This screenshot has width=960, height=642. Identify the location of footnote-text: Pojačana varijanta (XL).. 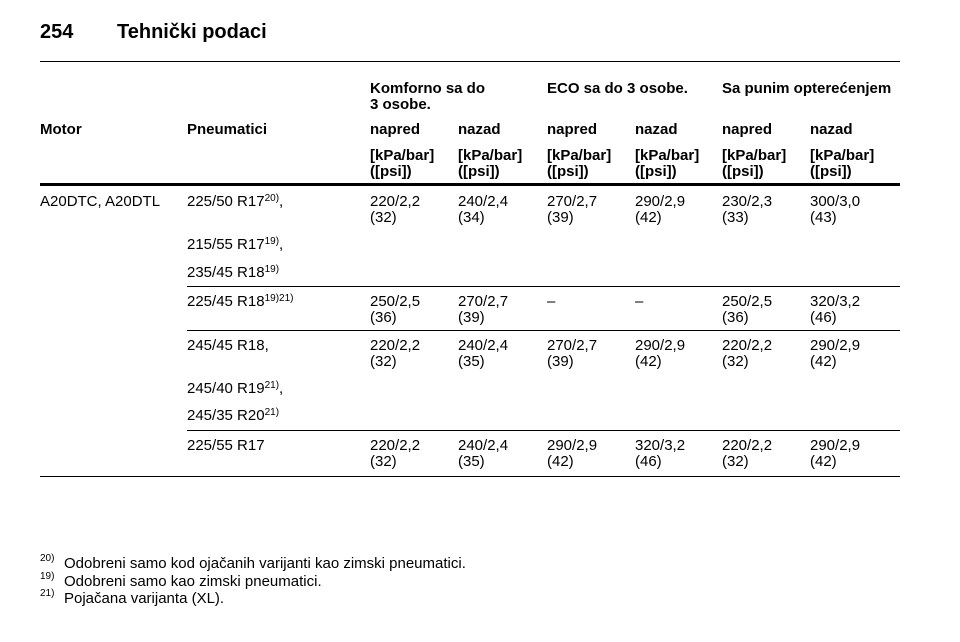
(144, 598).